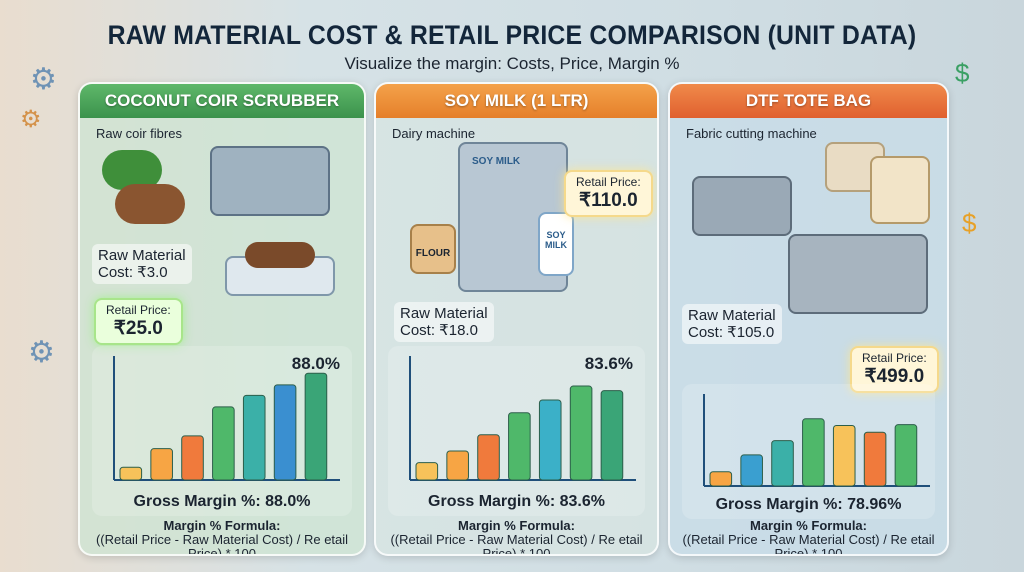 Image resolution: width=1024 pixels, height=572 pixels. I want to click on retail-price-tag: Retail Price: ₹110.0, so click(608, 193).